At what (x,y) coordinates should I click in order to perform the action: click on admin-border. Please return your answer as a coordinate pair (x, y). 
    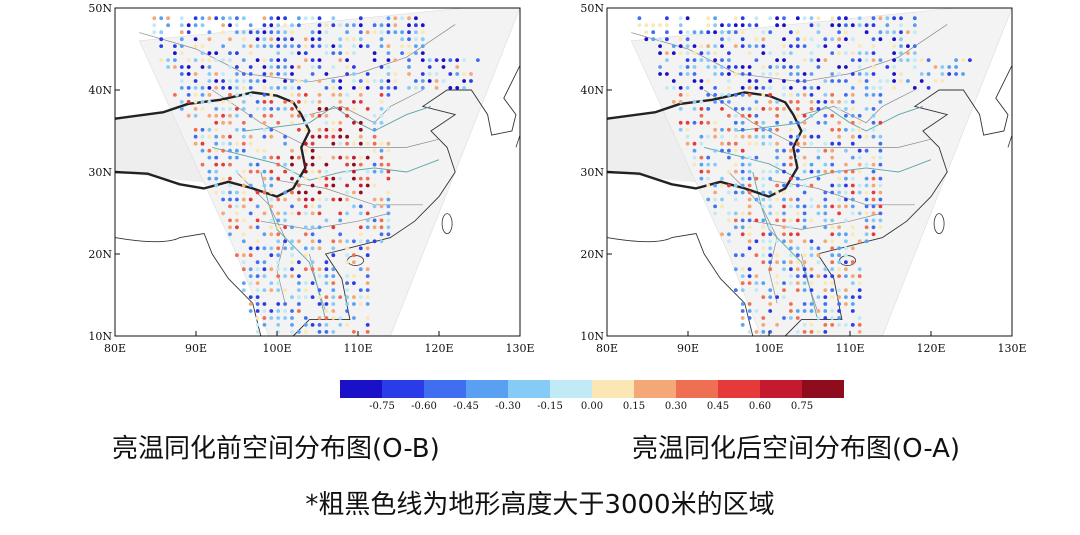
    Looking at the image, I should click on (297, 53).